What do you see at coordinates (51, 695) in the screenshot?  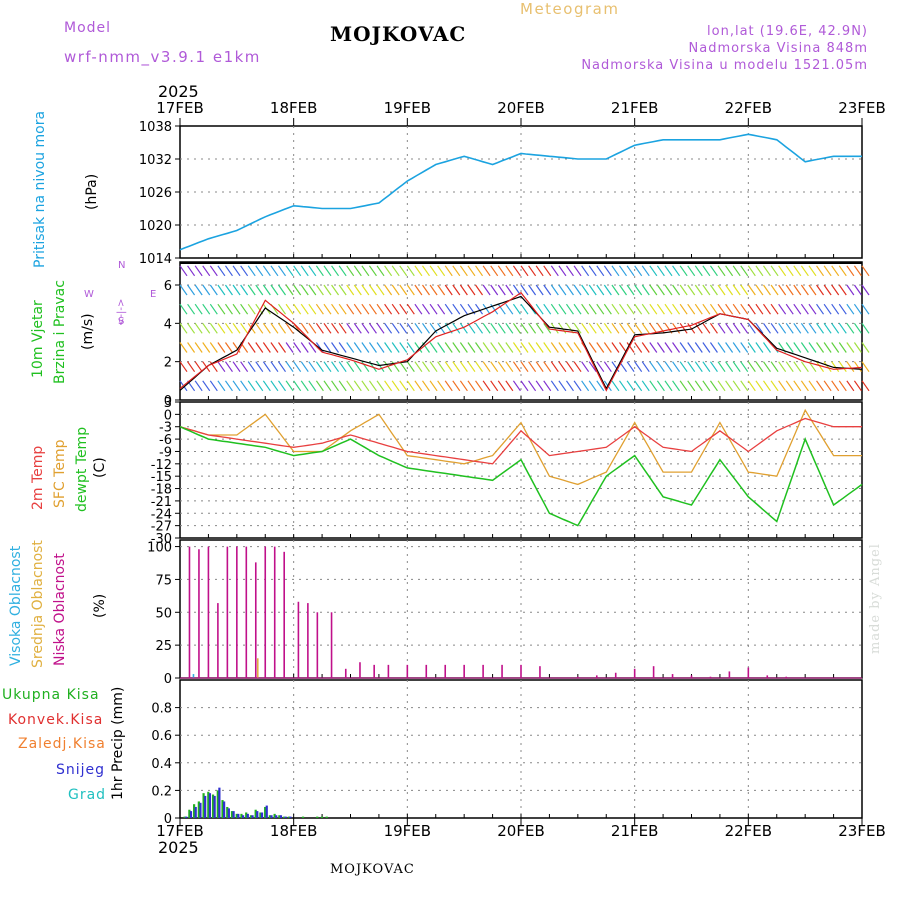 I see `precip-total-legend: Ukupna Kisa` at bounding box center [51, 695].